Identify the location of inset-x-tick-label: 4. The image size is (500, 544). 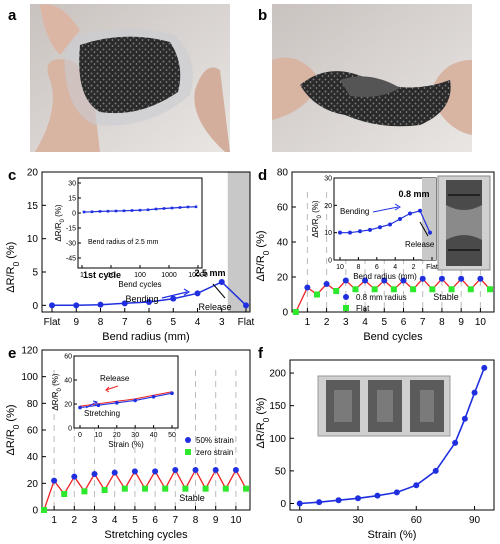
(395, 267).